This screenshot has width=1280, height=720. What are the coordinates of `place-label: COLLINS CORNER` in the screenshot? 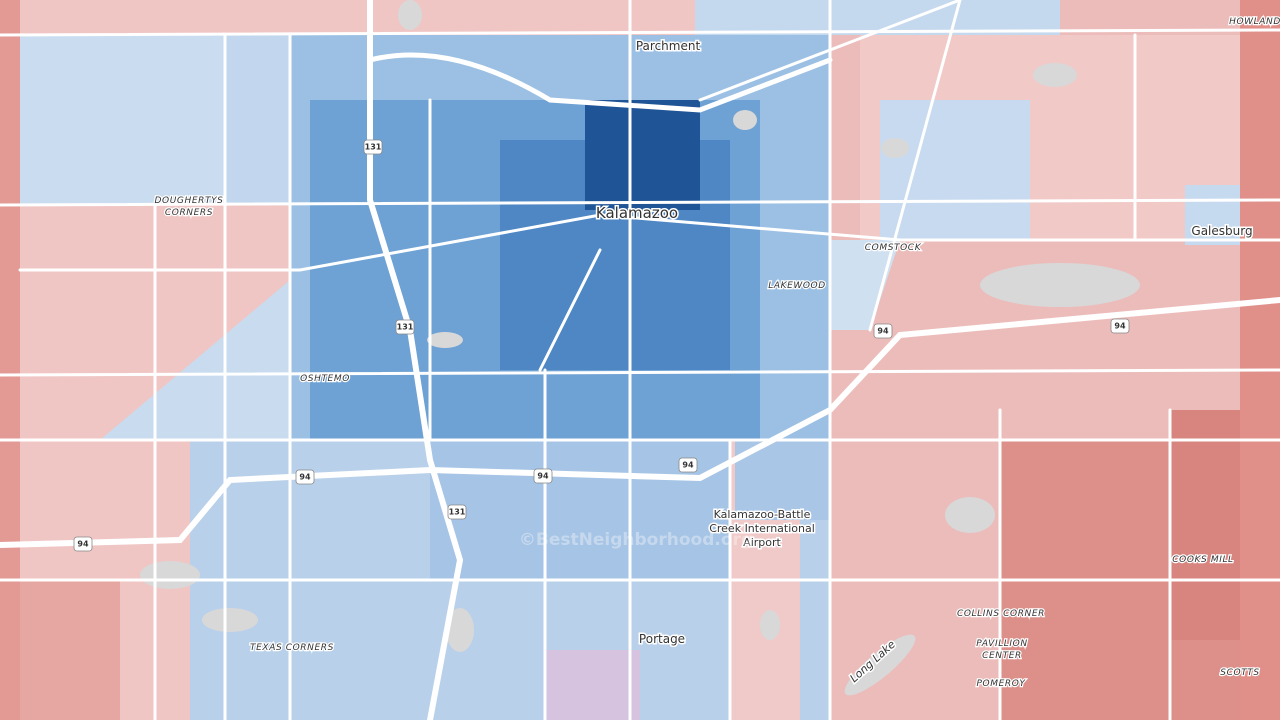 It's located at (1001, 614).